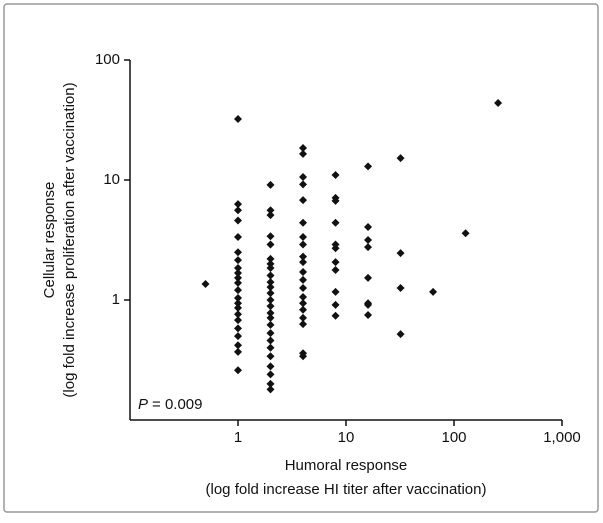 The image size is (603, 523). Describe the element at coordinates (238, 437) in the screenshot. I see `x-tick-label: 1` at that location.